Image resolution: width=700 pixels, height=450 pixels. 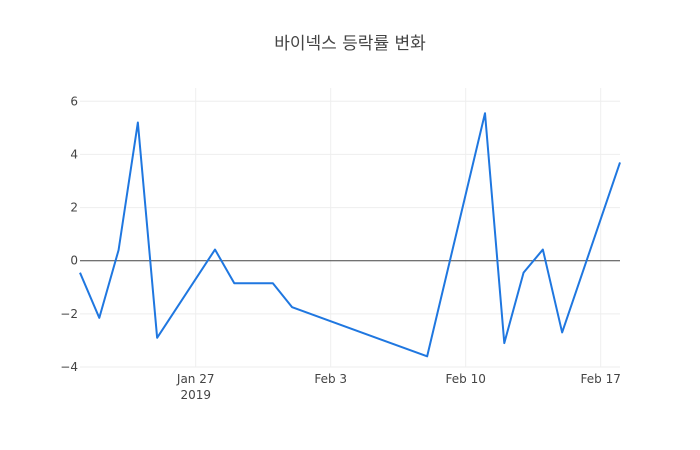 What do you see at coordinates (74, 154) in the screenshot?
I see `y-tick-label: 4` at bounding box center [74, 154].